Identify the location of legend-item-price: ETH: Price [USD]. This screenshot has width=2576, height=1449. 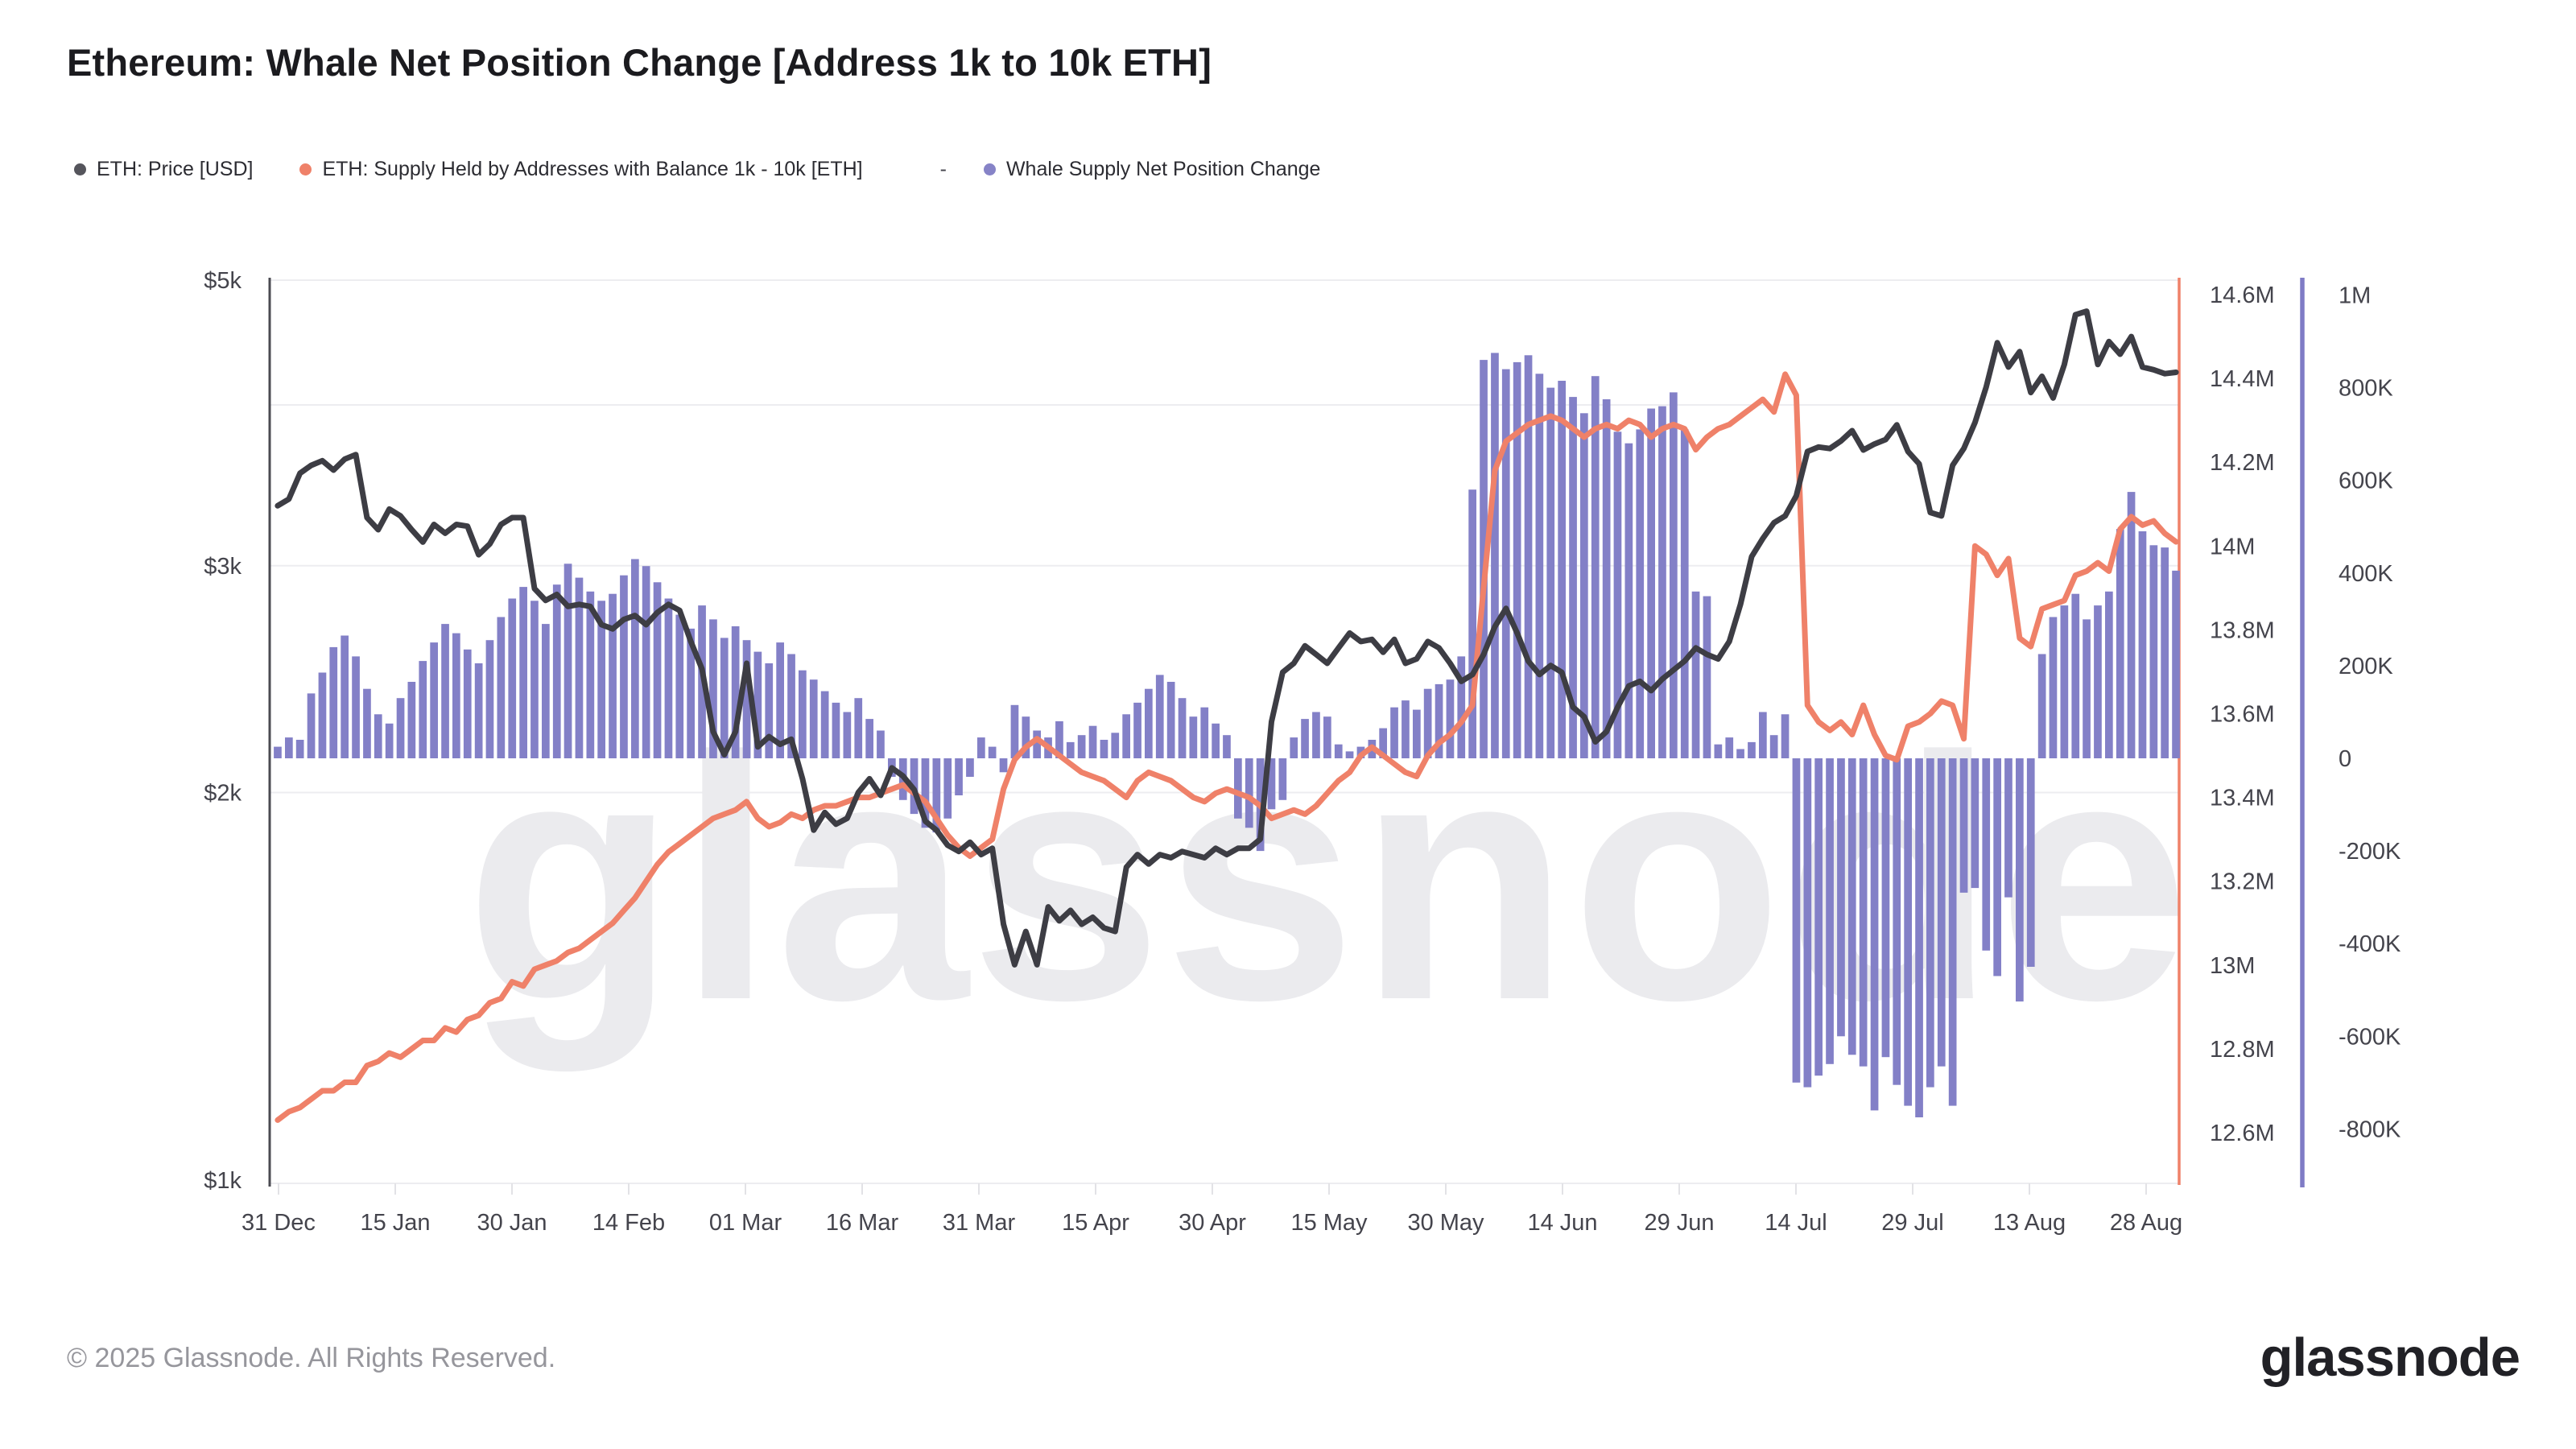
(163, 169).